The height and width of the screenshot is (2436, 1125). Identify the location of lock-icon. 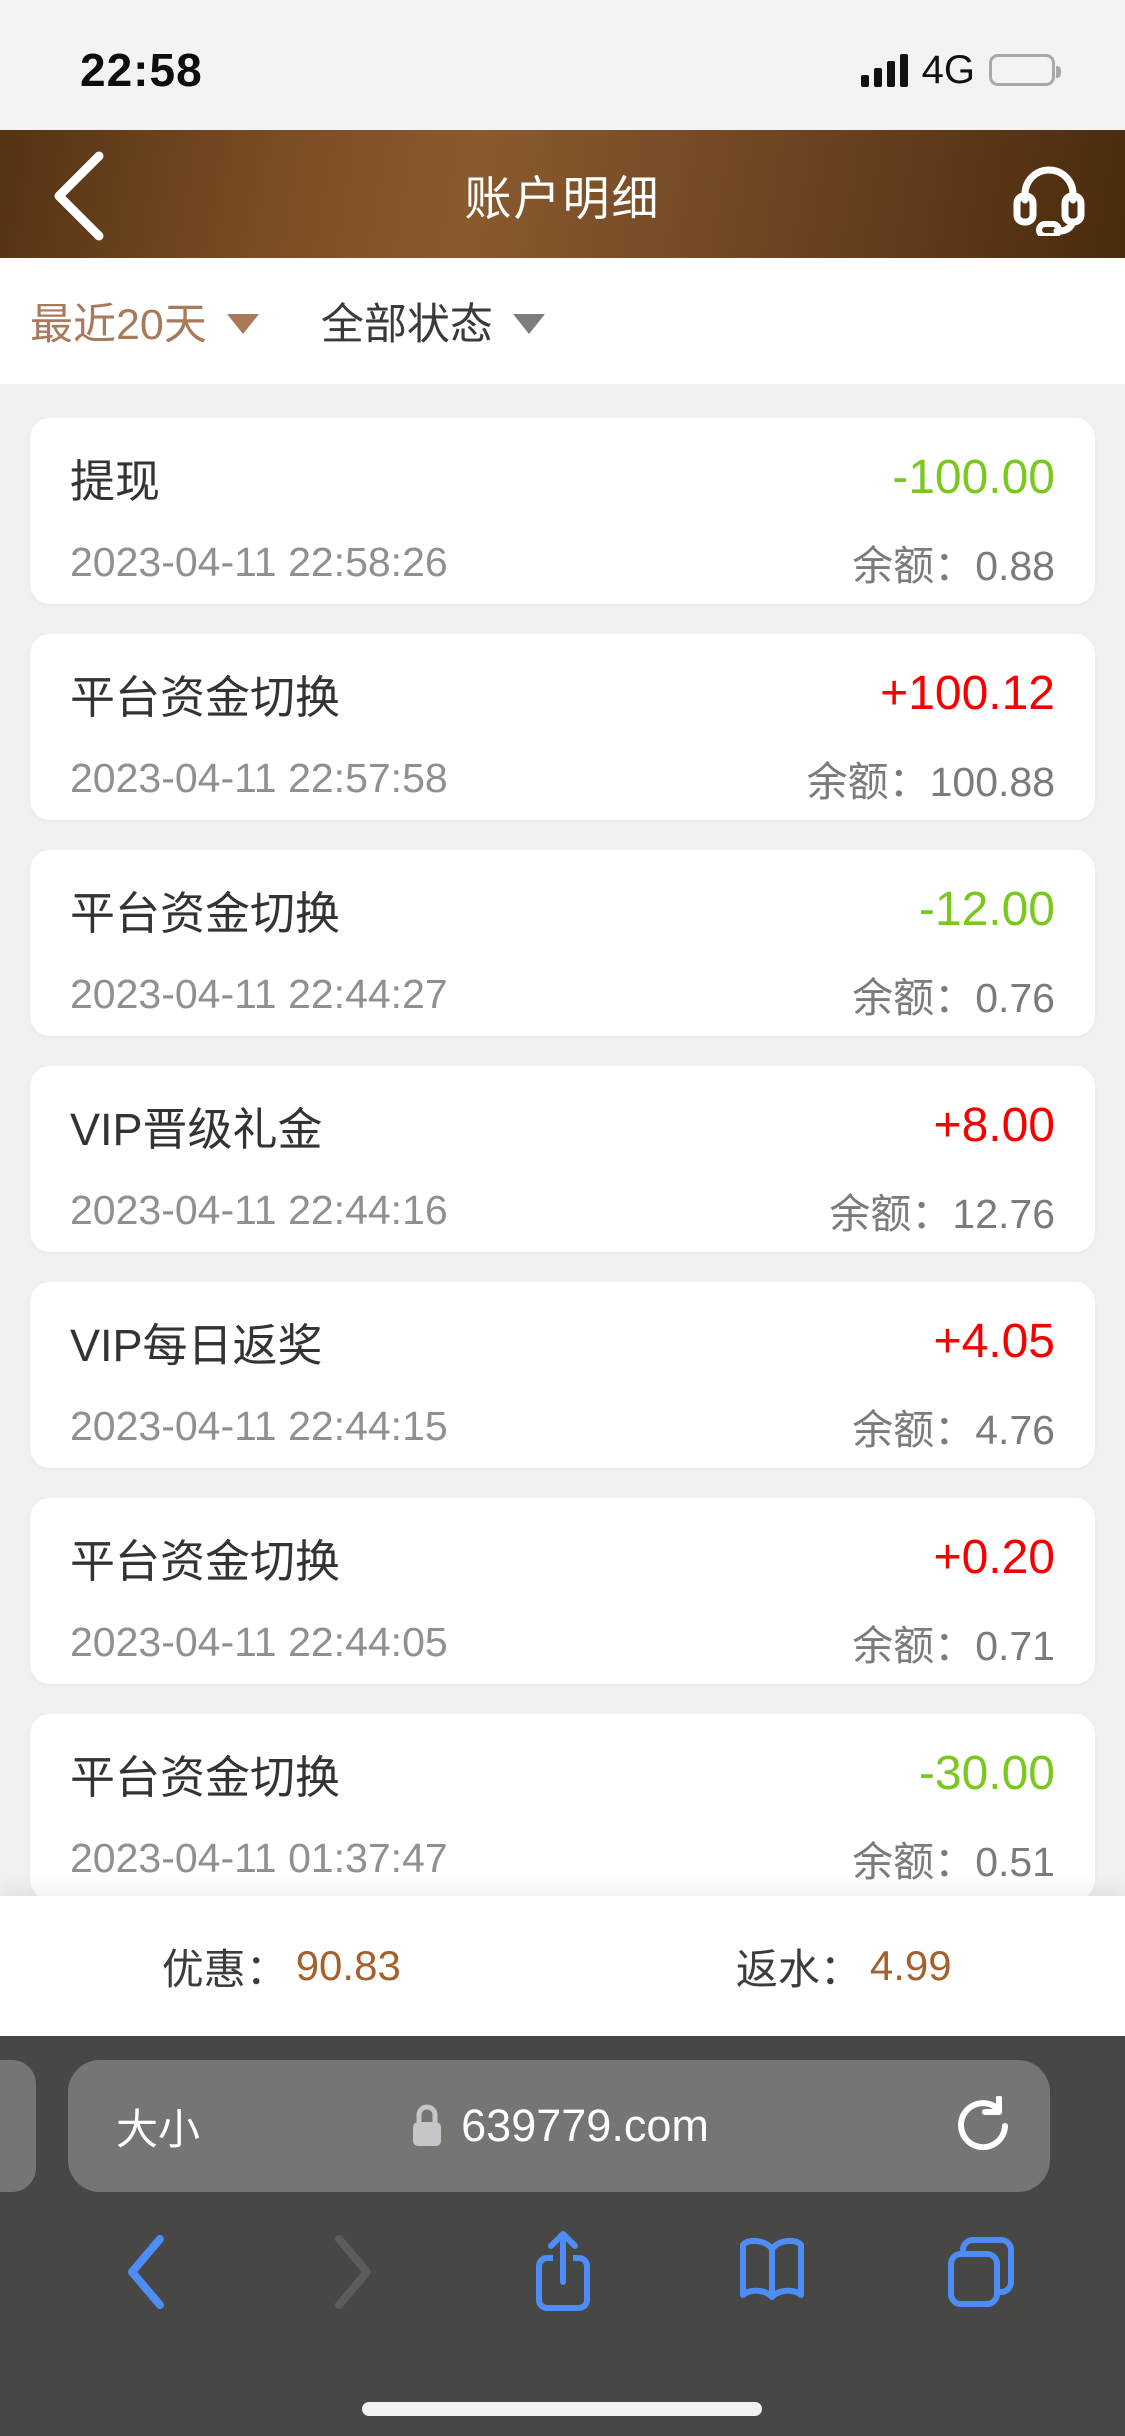
(427, 2125).